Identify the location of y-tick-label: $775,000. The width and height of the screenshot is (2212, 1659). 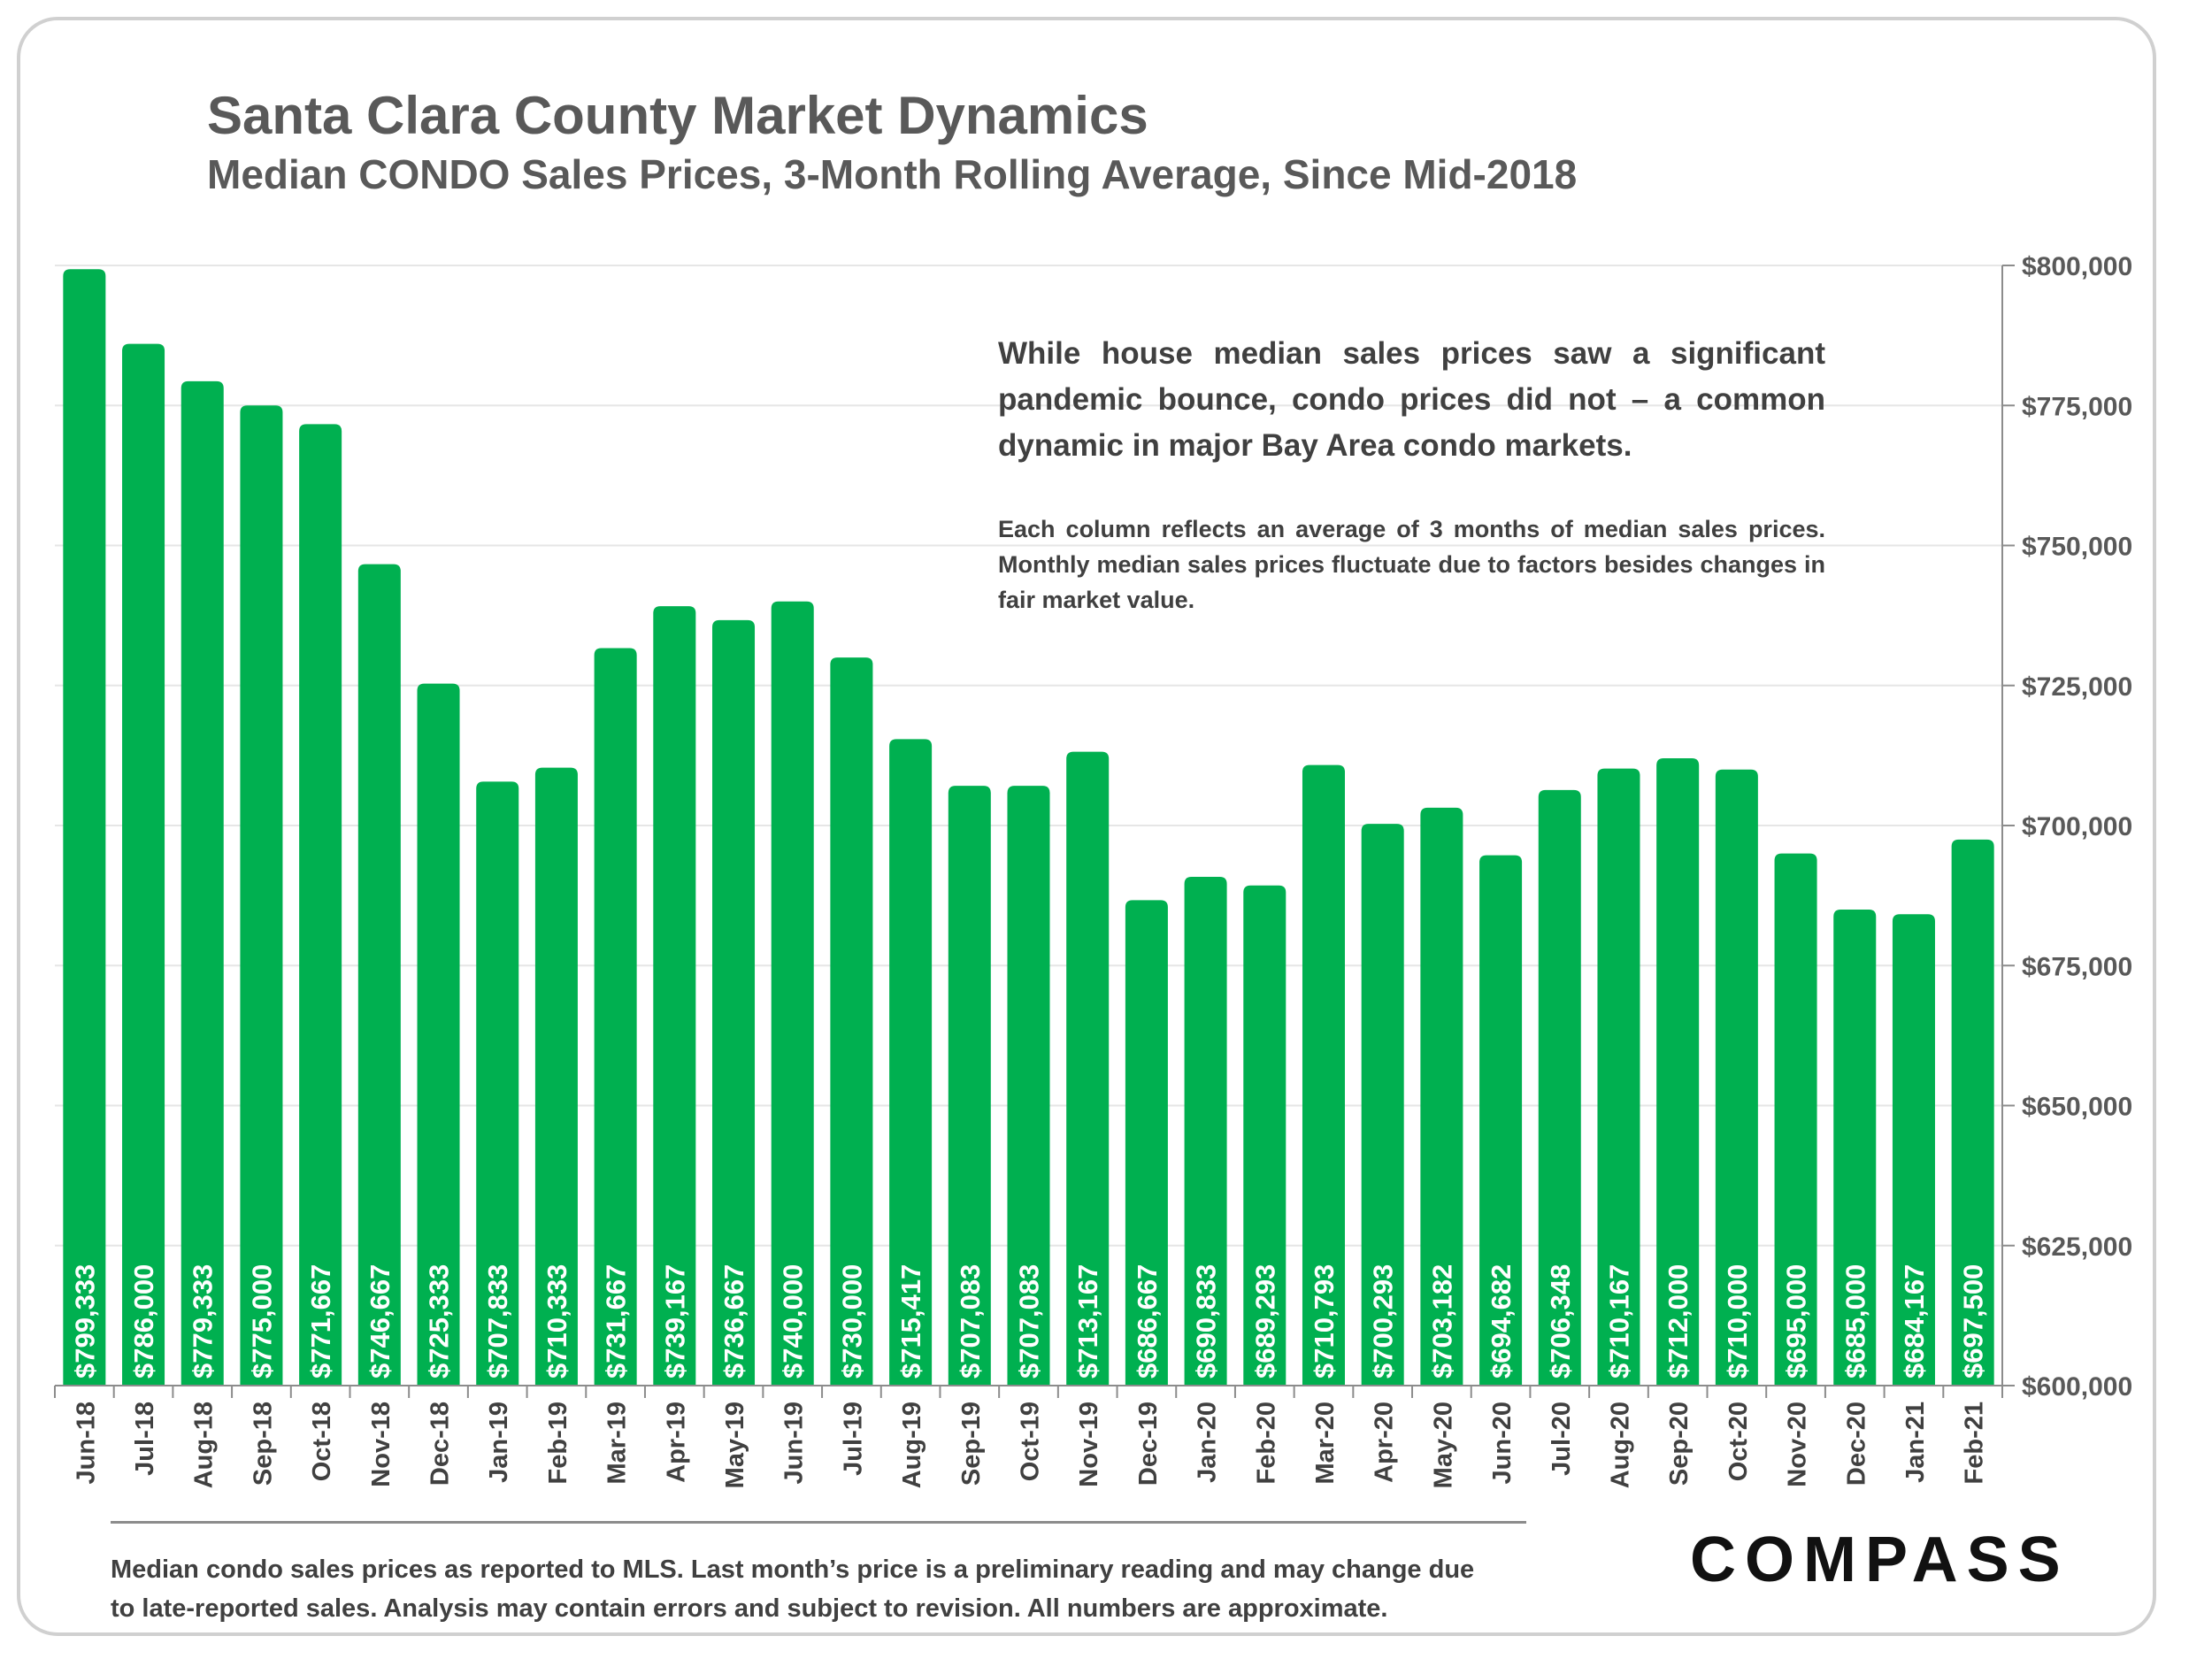
(2077, 407).